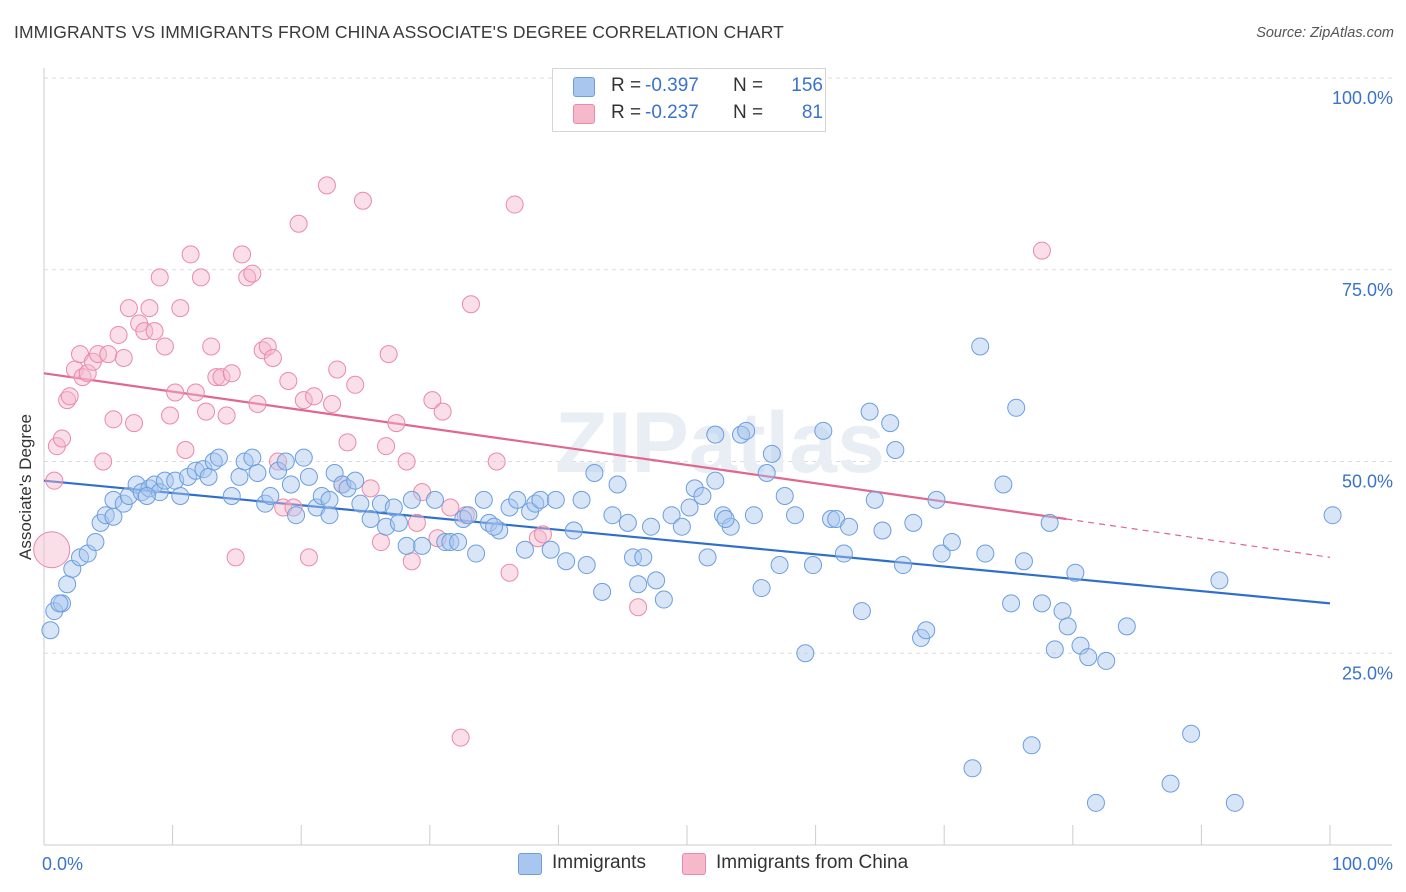  Describe the element at coordinates (812, 112) in the screenshot. I see `legend-n-value: 81` at that location.